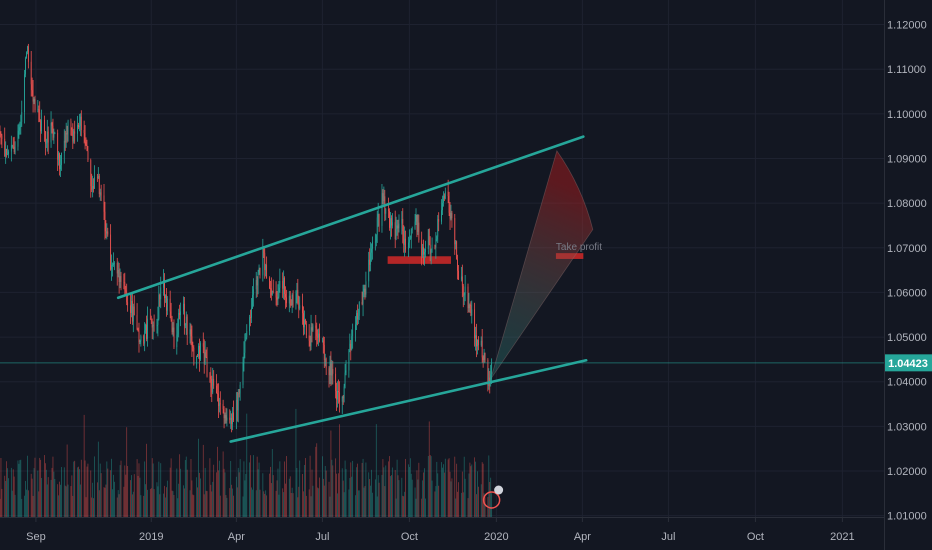  What do you see at coordinates (908, 275) in the screenshot?
I see `price-axis-background` at bounding box center [908, 275].